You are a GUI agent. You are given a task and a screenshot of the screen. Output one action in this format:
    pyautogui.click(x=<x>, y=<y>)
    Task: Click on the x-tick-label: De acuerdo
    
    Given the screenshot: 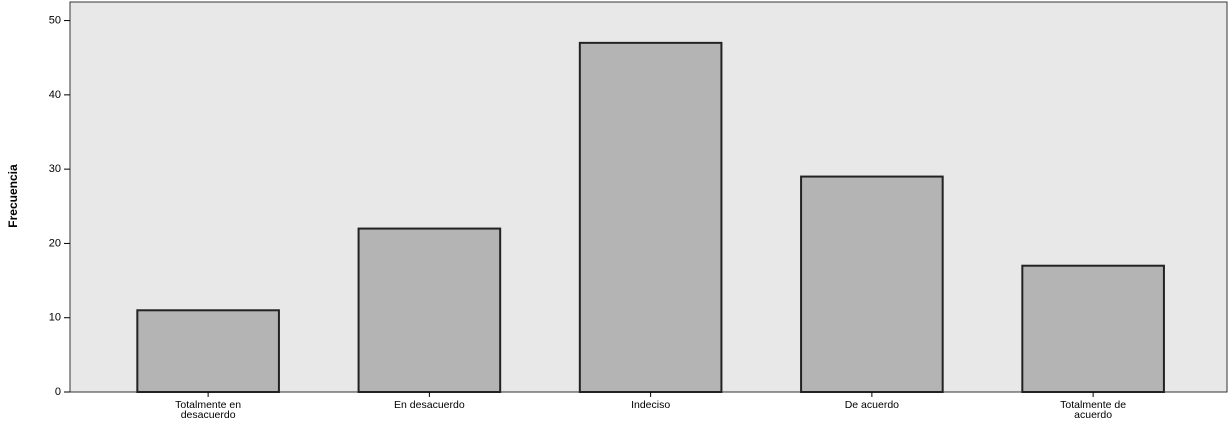 What is the action you would take?
    pyautogui.click(x=872, y=405)
    